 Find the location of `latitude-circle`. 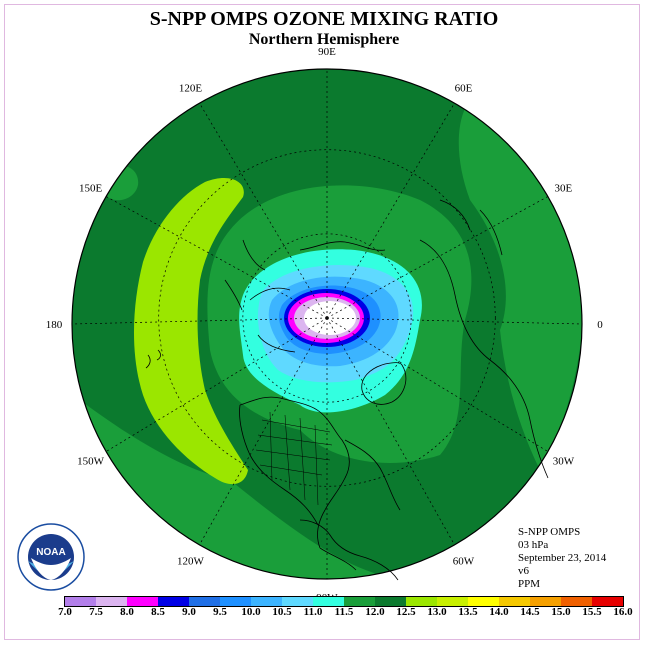

latitude-circle is located at coordinates (327, 318).